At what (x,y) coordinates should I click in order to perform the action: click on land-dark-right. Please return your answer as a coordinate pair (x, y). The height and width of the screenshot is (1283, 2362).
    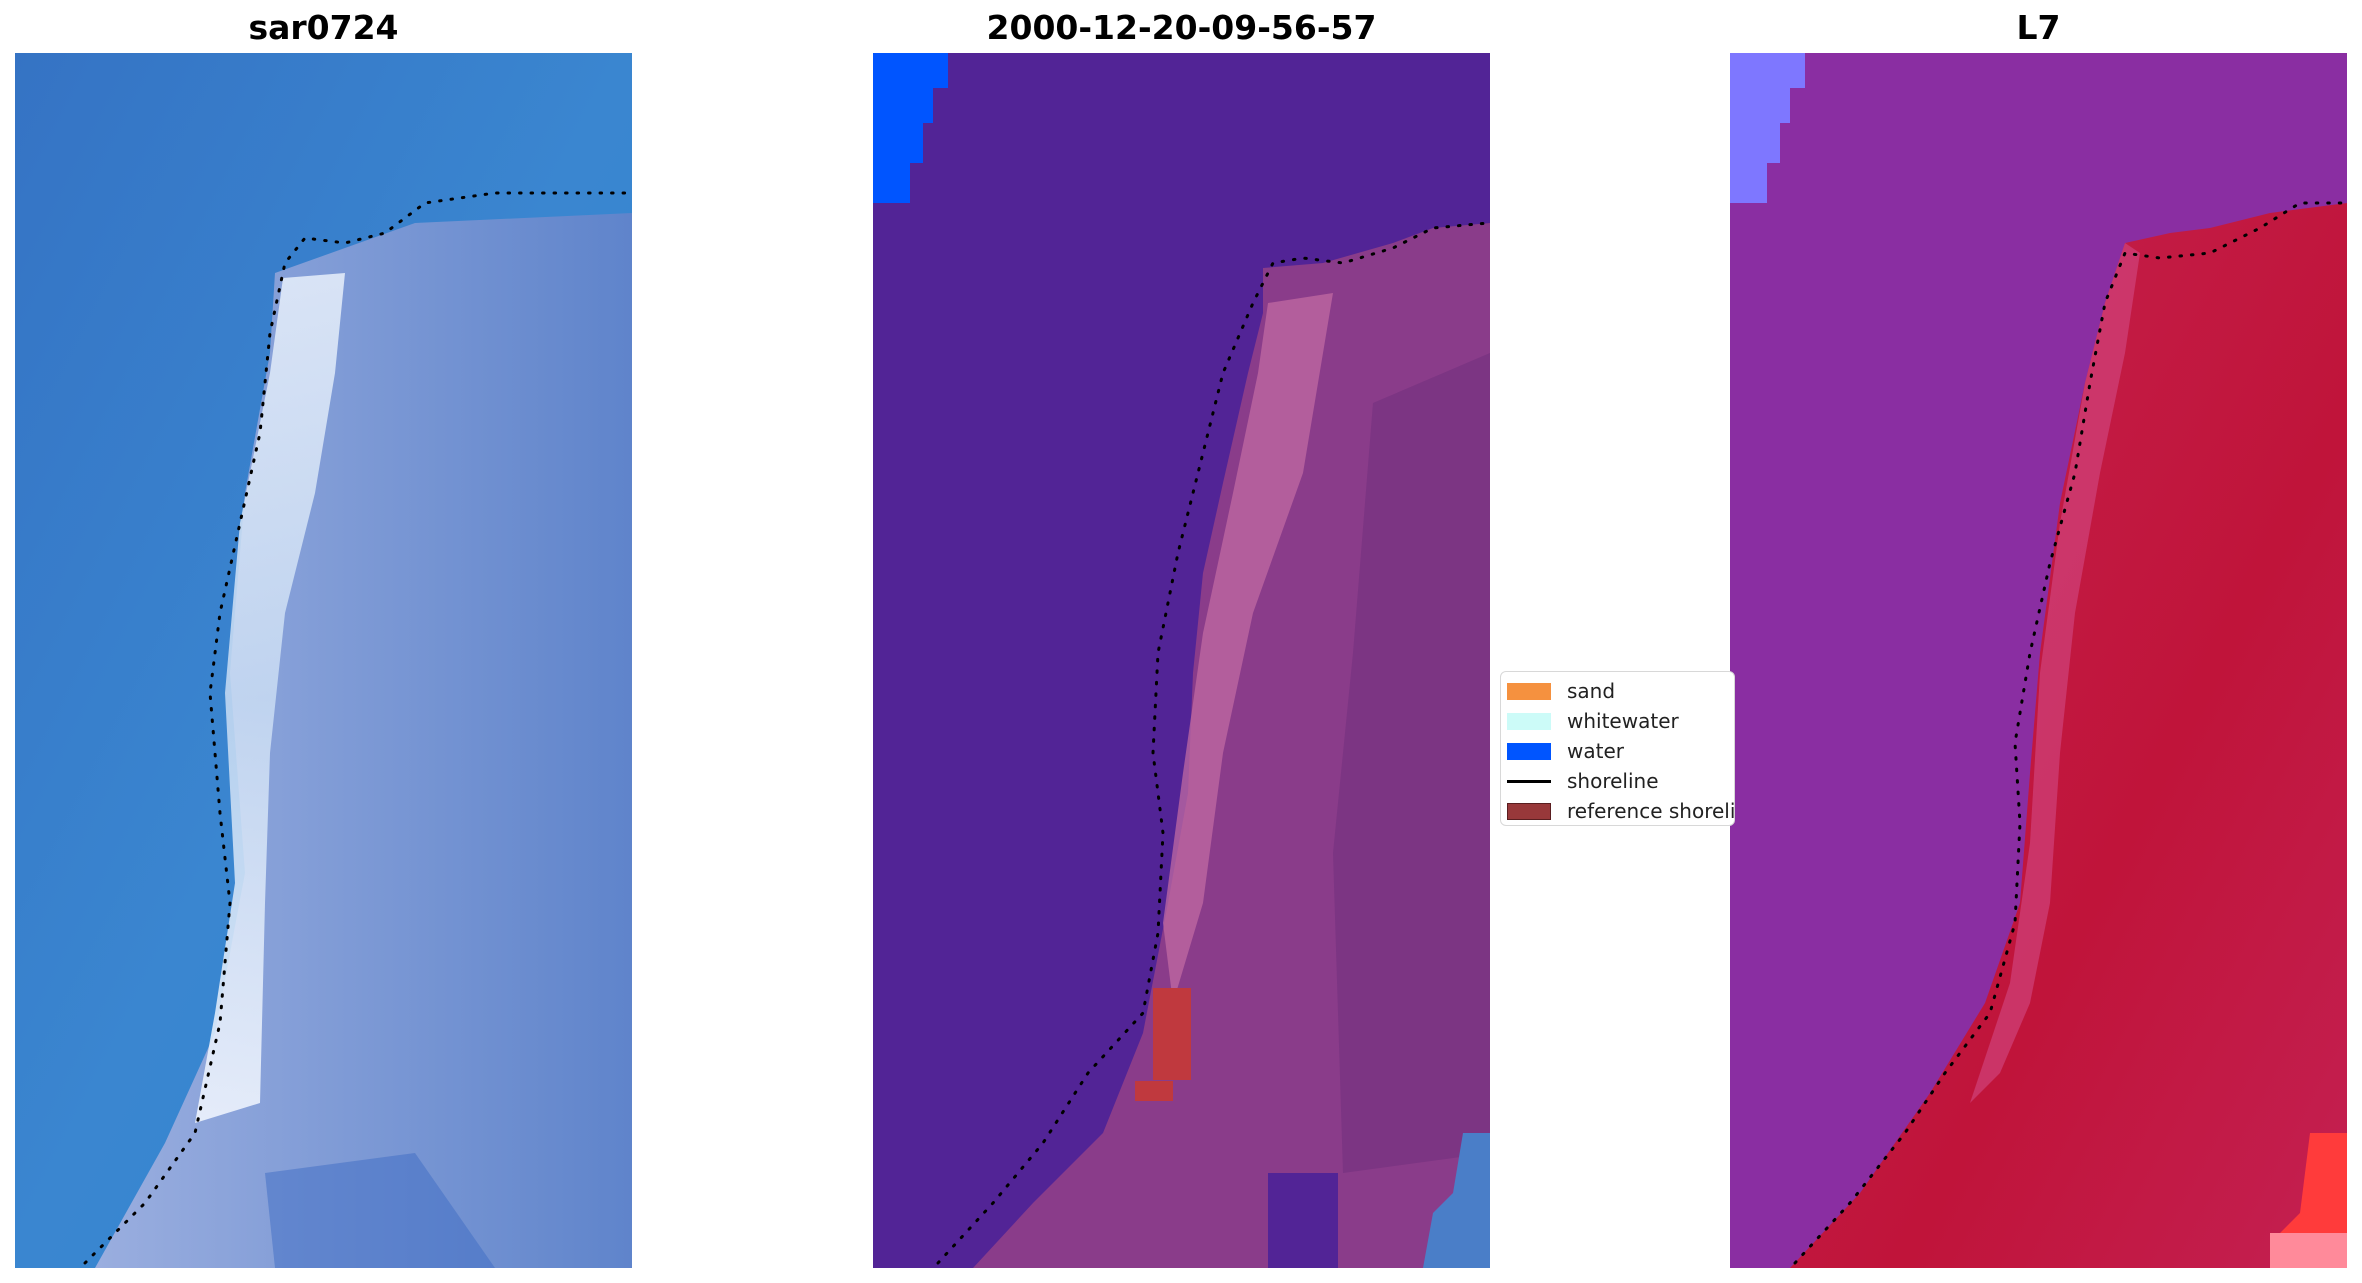
    Looking at the image, I should click on (1411, 763).